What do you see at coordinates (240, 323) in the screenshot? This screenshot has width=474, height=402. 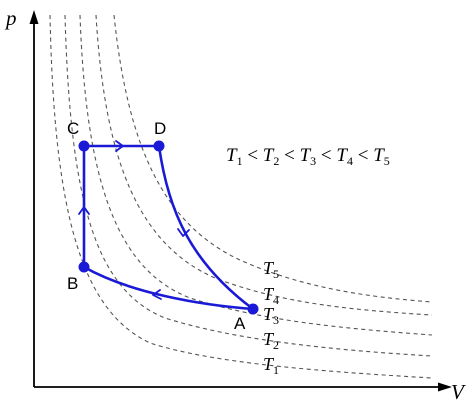 I see `point-label-a: A` at bounding box center [240, 323].